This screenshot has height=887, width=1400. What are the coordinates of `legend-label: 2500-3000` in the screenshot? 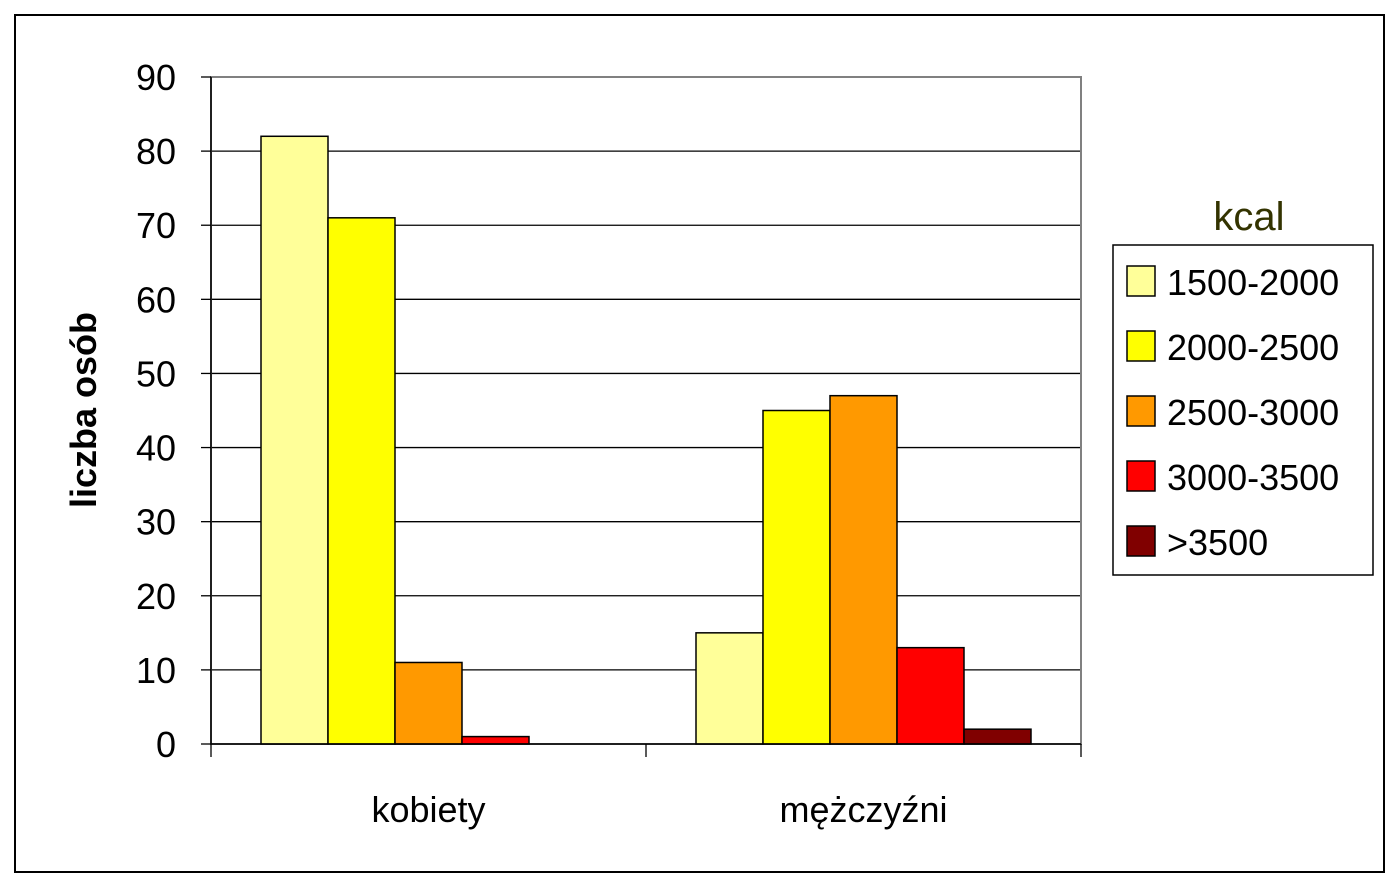 It's located at (1253, 412).